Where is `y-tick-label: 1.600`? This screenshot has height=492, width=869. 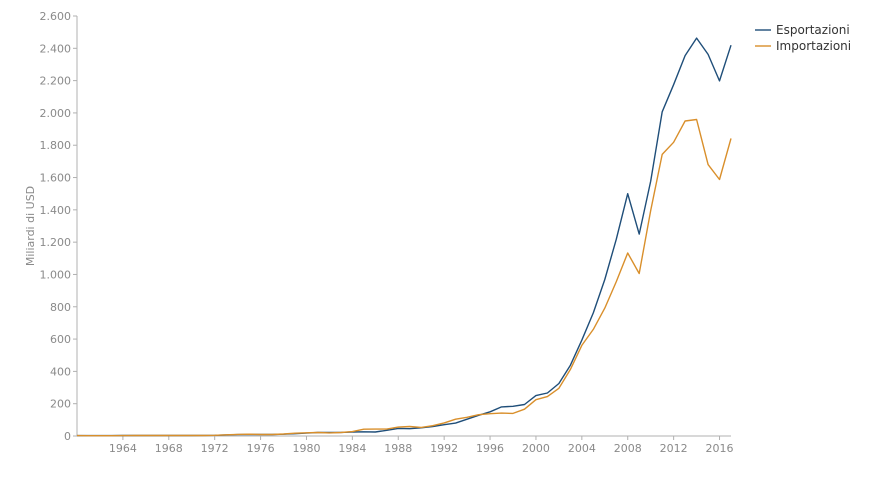 y-tick-label: 1.600 is located at coordinates (56, 178).